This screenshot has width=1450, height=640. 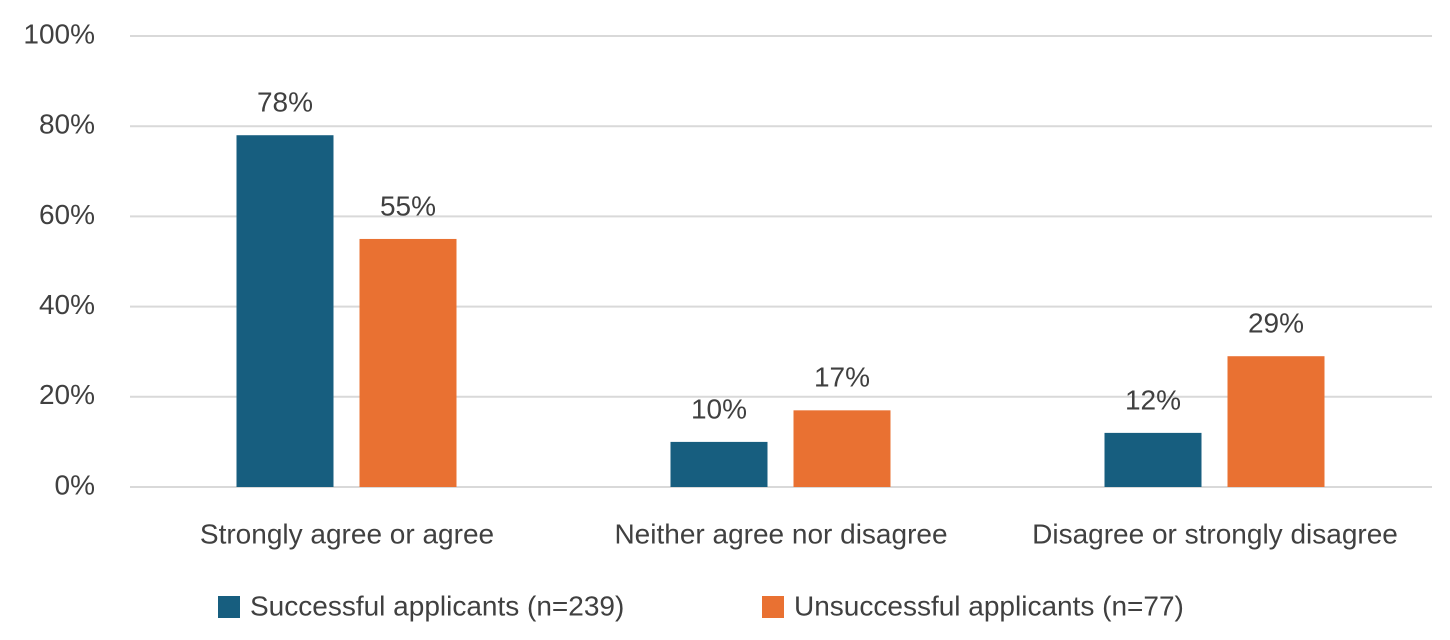 What do you see at coordinates (1215, 533) in the screenshot?
I see `x-tick-label: Disagree or strongly disagree` at bounding box center [1215, 533].